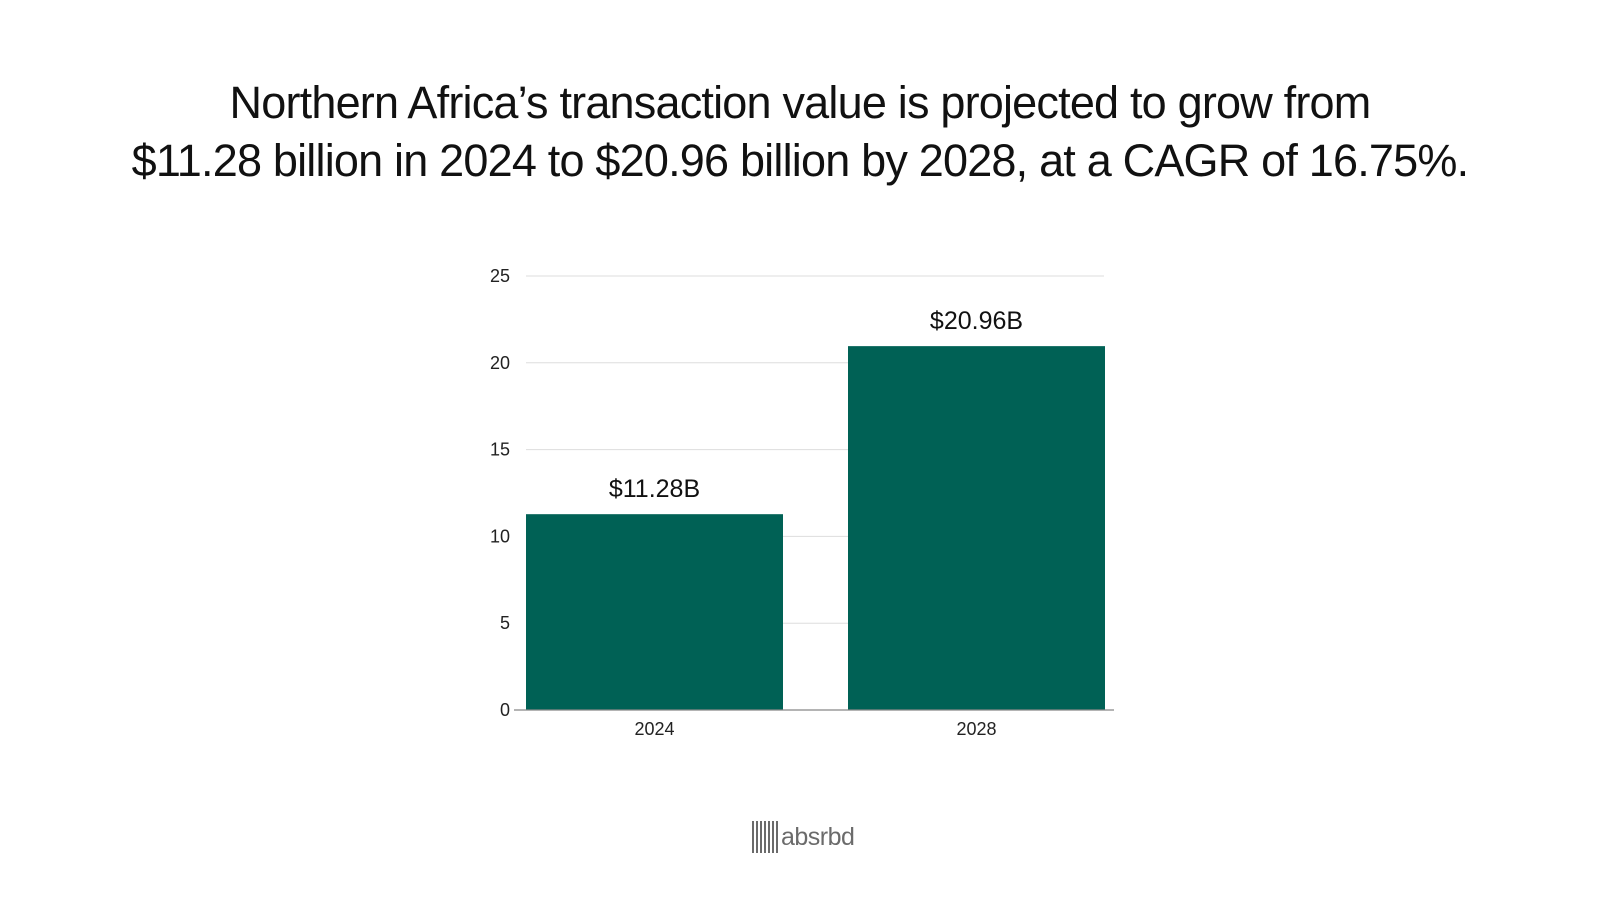 This screenshot has width=1600, height=900. Describe the element at coordinates (500, 493) in the screenshot. I see `y-axis-ticks: 0 5 10 15 20 25` at that location.